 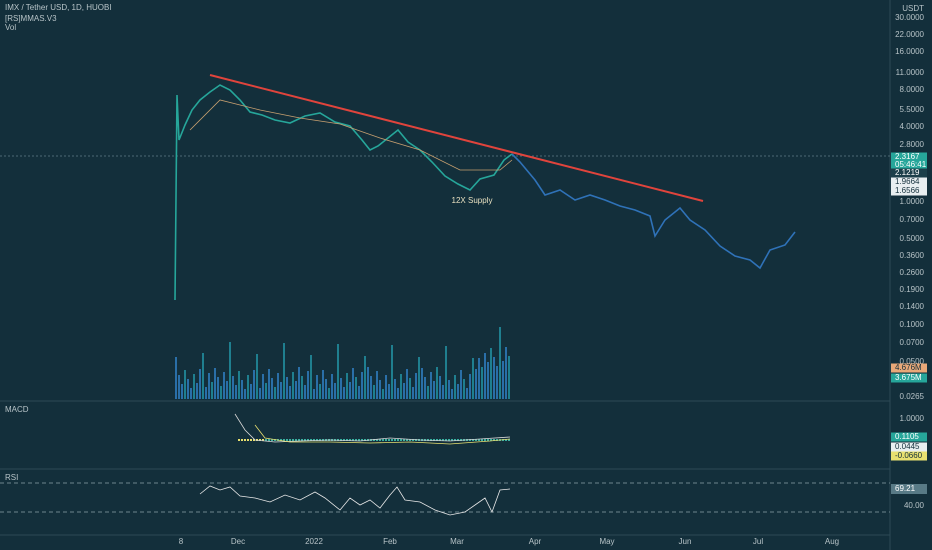 What do you see at coordinates (535, 541) in the screenshot?
I see `time-label: Apr` at bounding box center [535, 541].